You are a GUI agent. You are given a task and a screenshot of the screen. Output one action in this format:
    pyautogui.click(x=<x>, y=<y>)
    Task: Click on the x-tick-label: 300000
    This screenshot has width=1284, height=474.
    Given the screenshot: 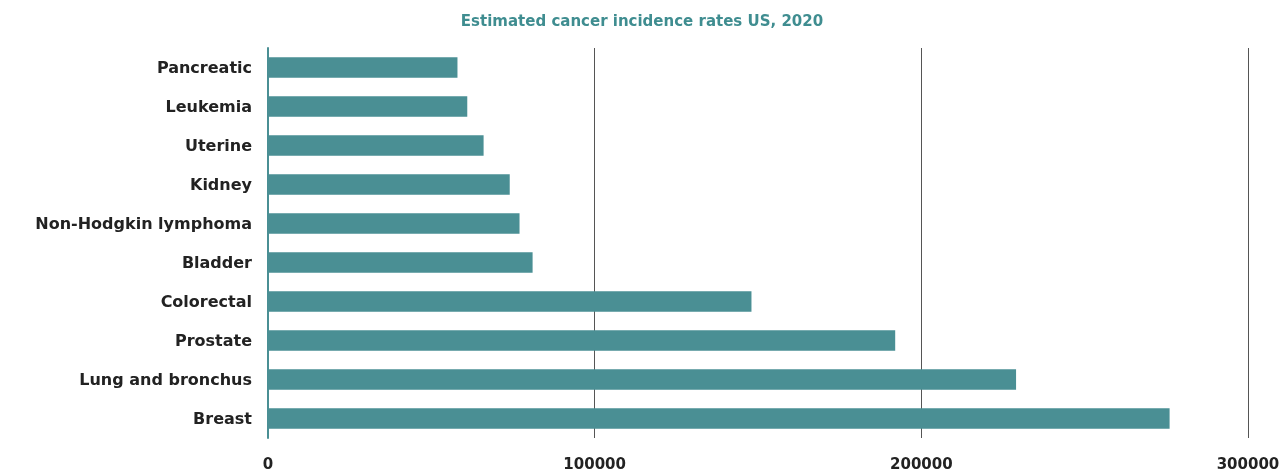 What is the action you would take?
    pyautogui.click(x=1248, y=463)
    